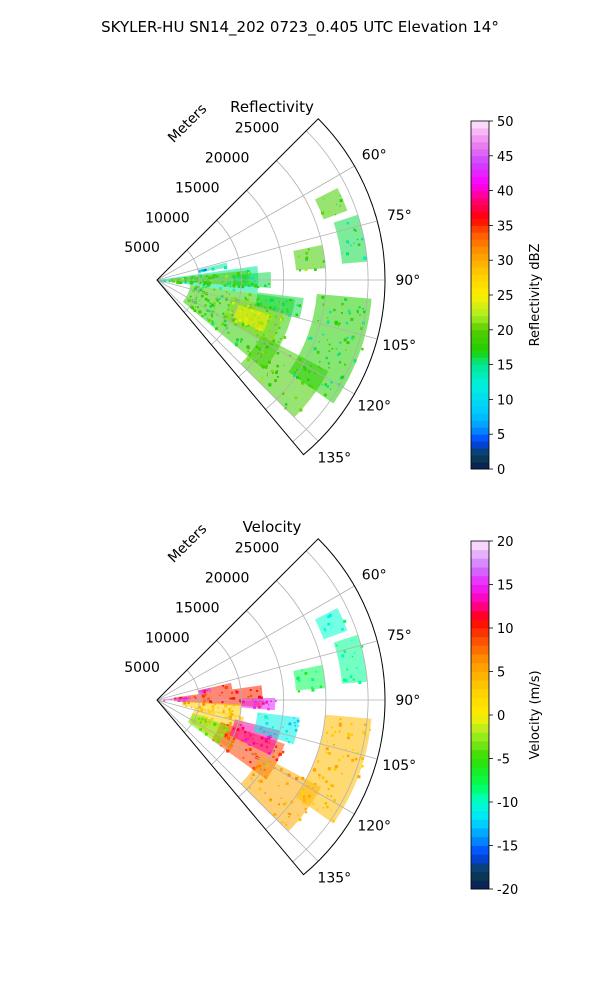  Describe the element at coordinates (501, 435) in the screenshot. I see `colorbar-tick-label: 5` at that location.